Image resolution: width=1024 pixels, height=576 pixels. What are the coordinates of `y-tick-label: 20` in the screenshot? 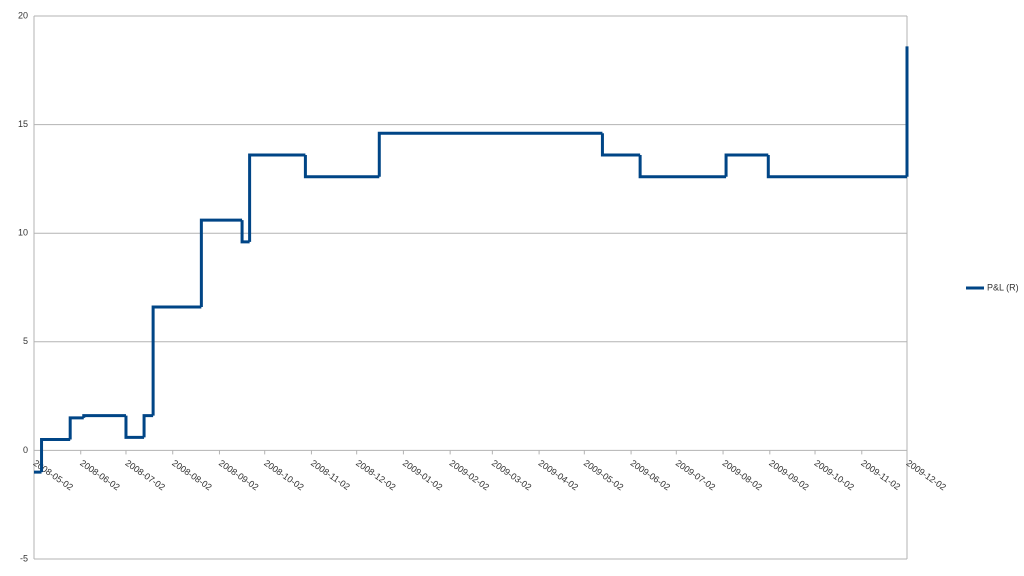 It's located at (23, 15).